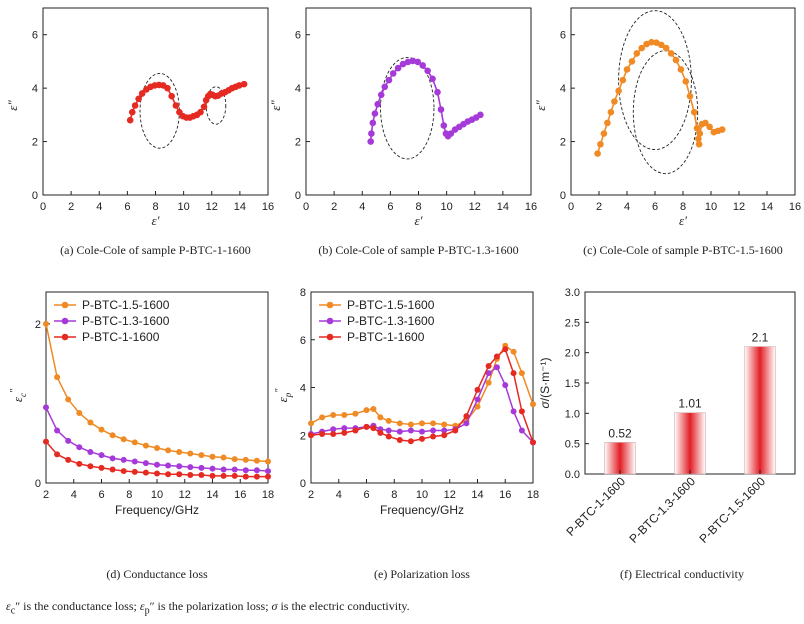 The image size is (804, 624). Describe the element at coordinates (275, 105) in the screenshot. I see `y-axis-label: ε″` at that location.